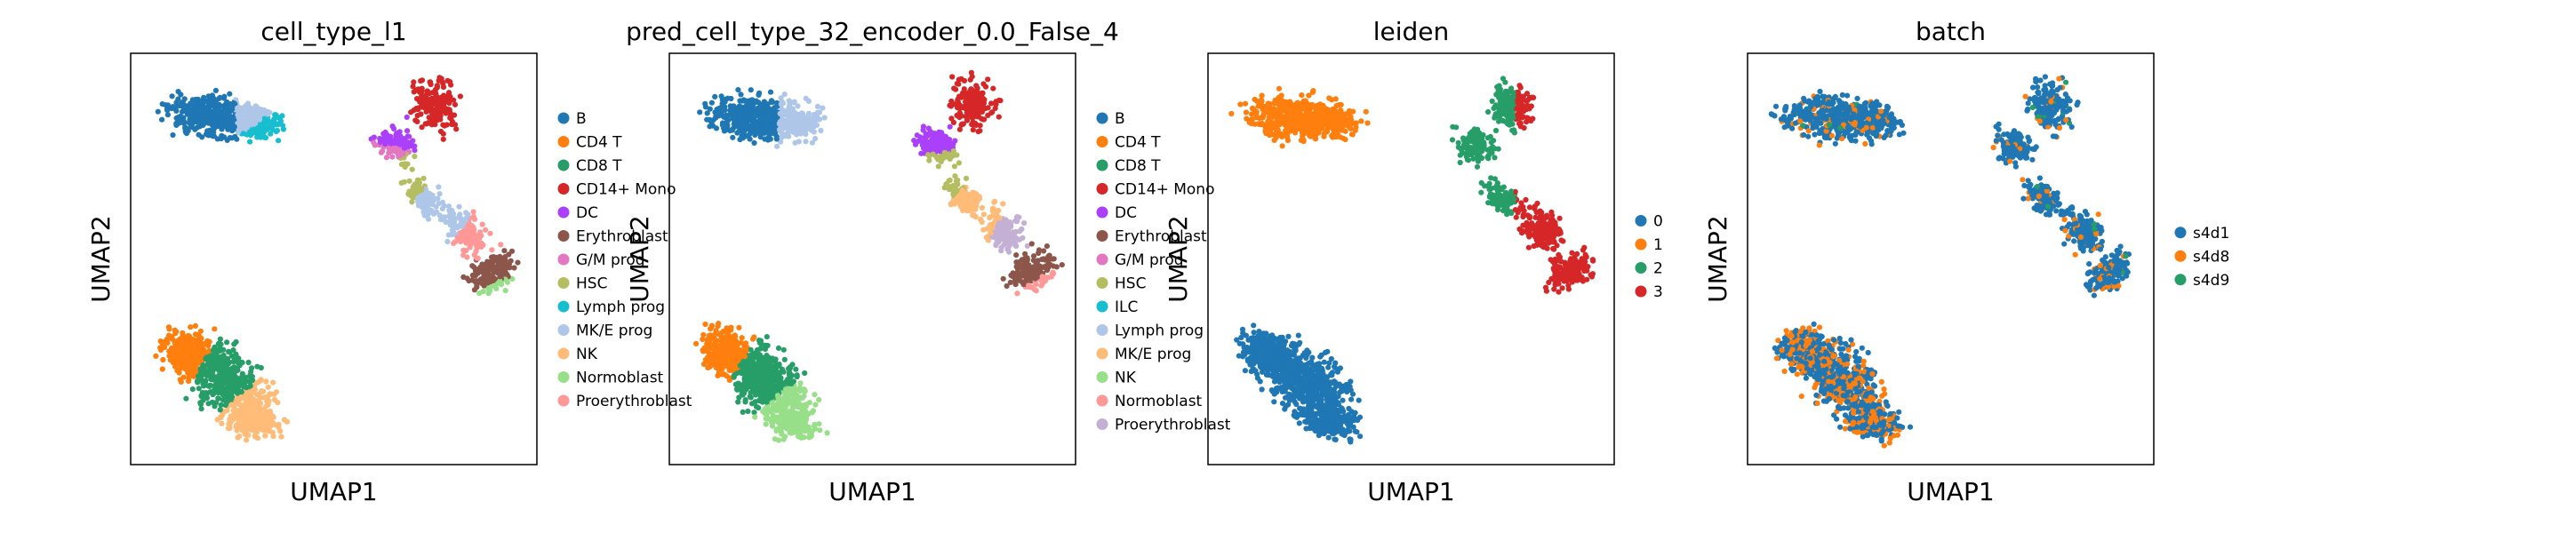  I want to click on legend: s4d1 s4d8 s4d9, so click(2201, 257).